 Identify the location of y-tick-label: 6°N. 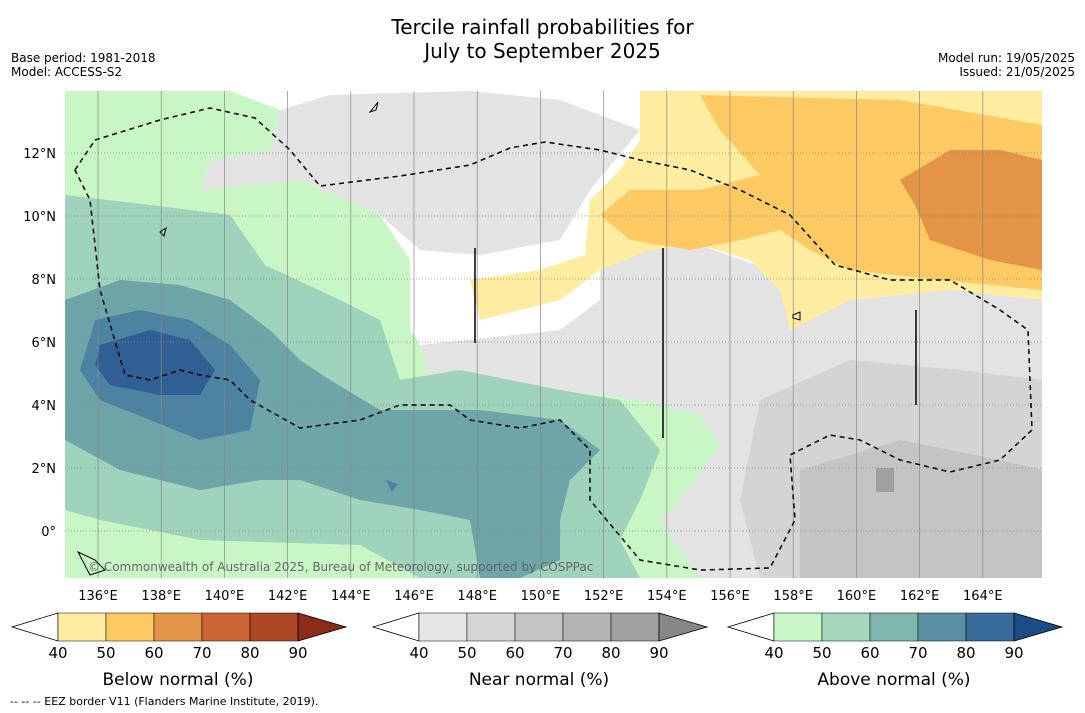
(44, 343).